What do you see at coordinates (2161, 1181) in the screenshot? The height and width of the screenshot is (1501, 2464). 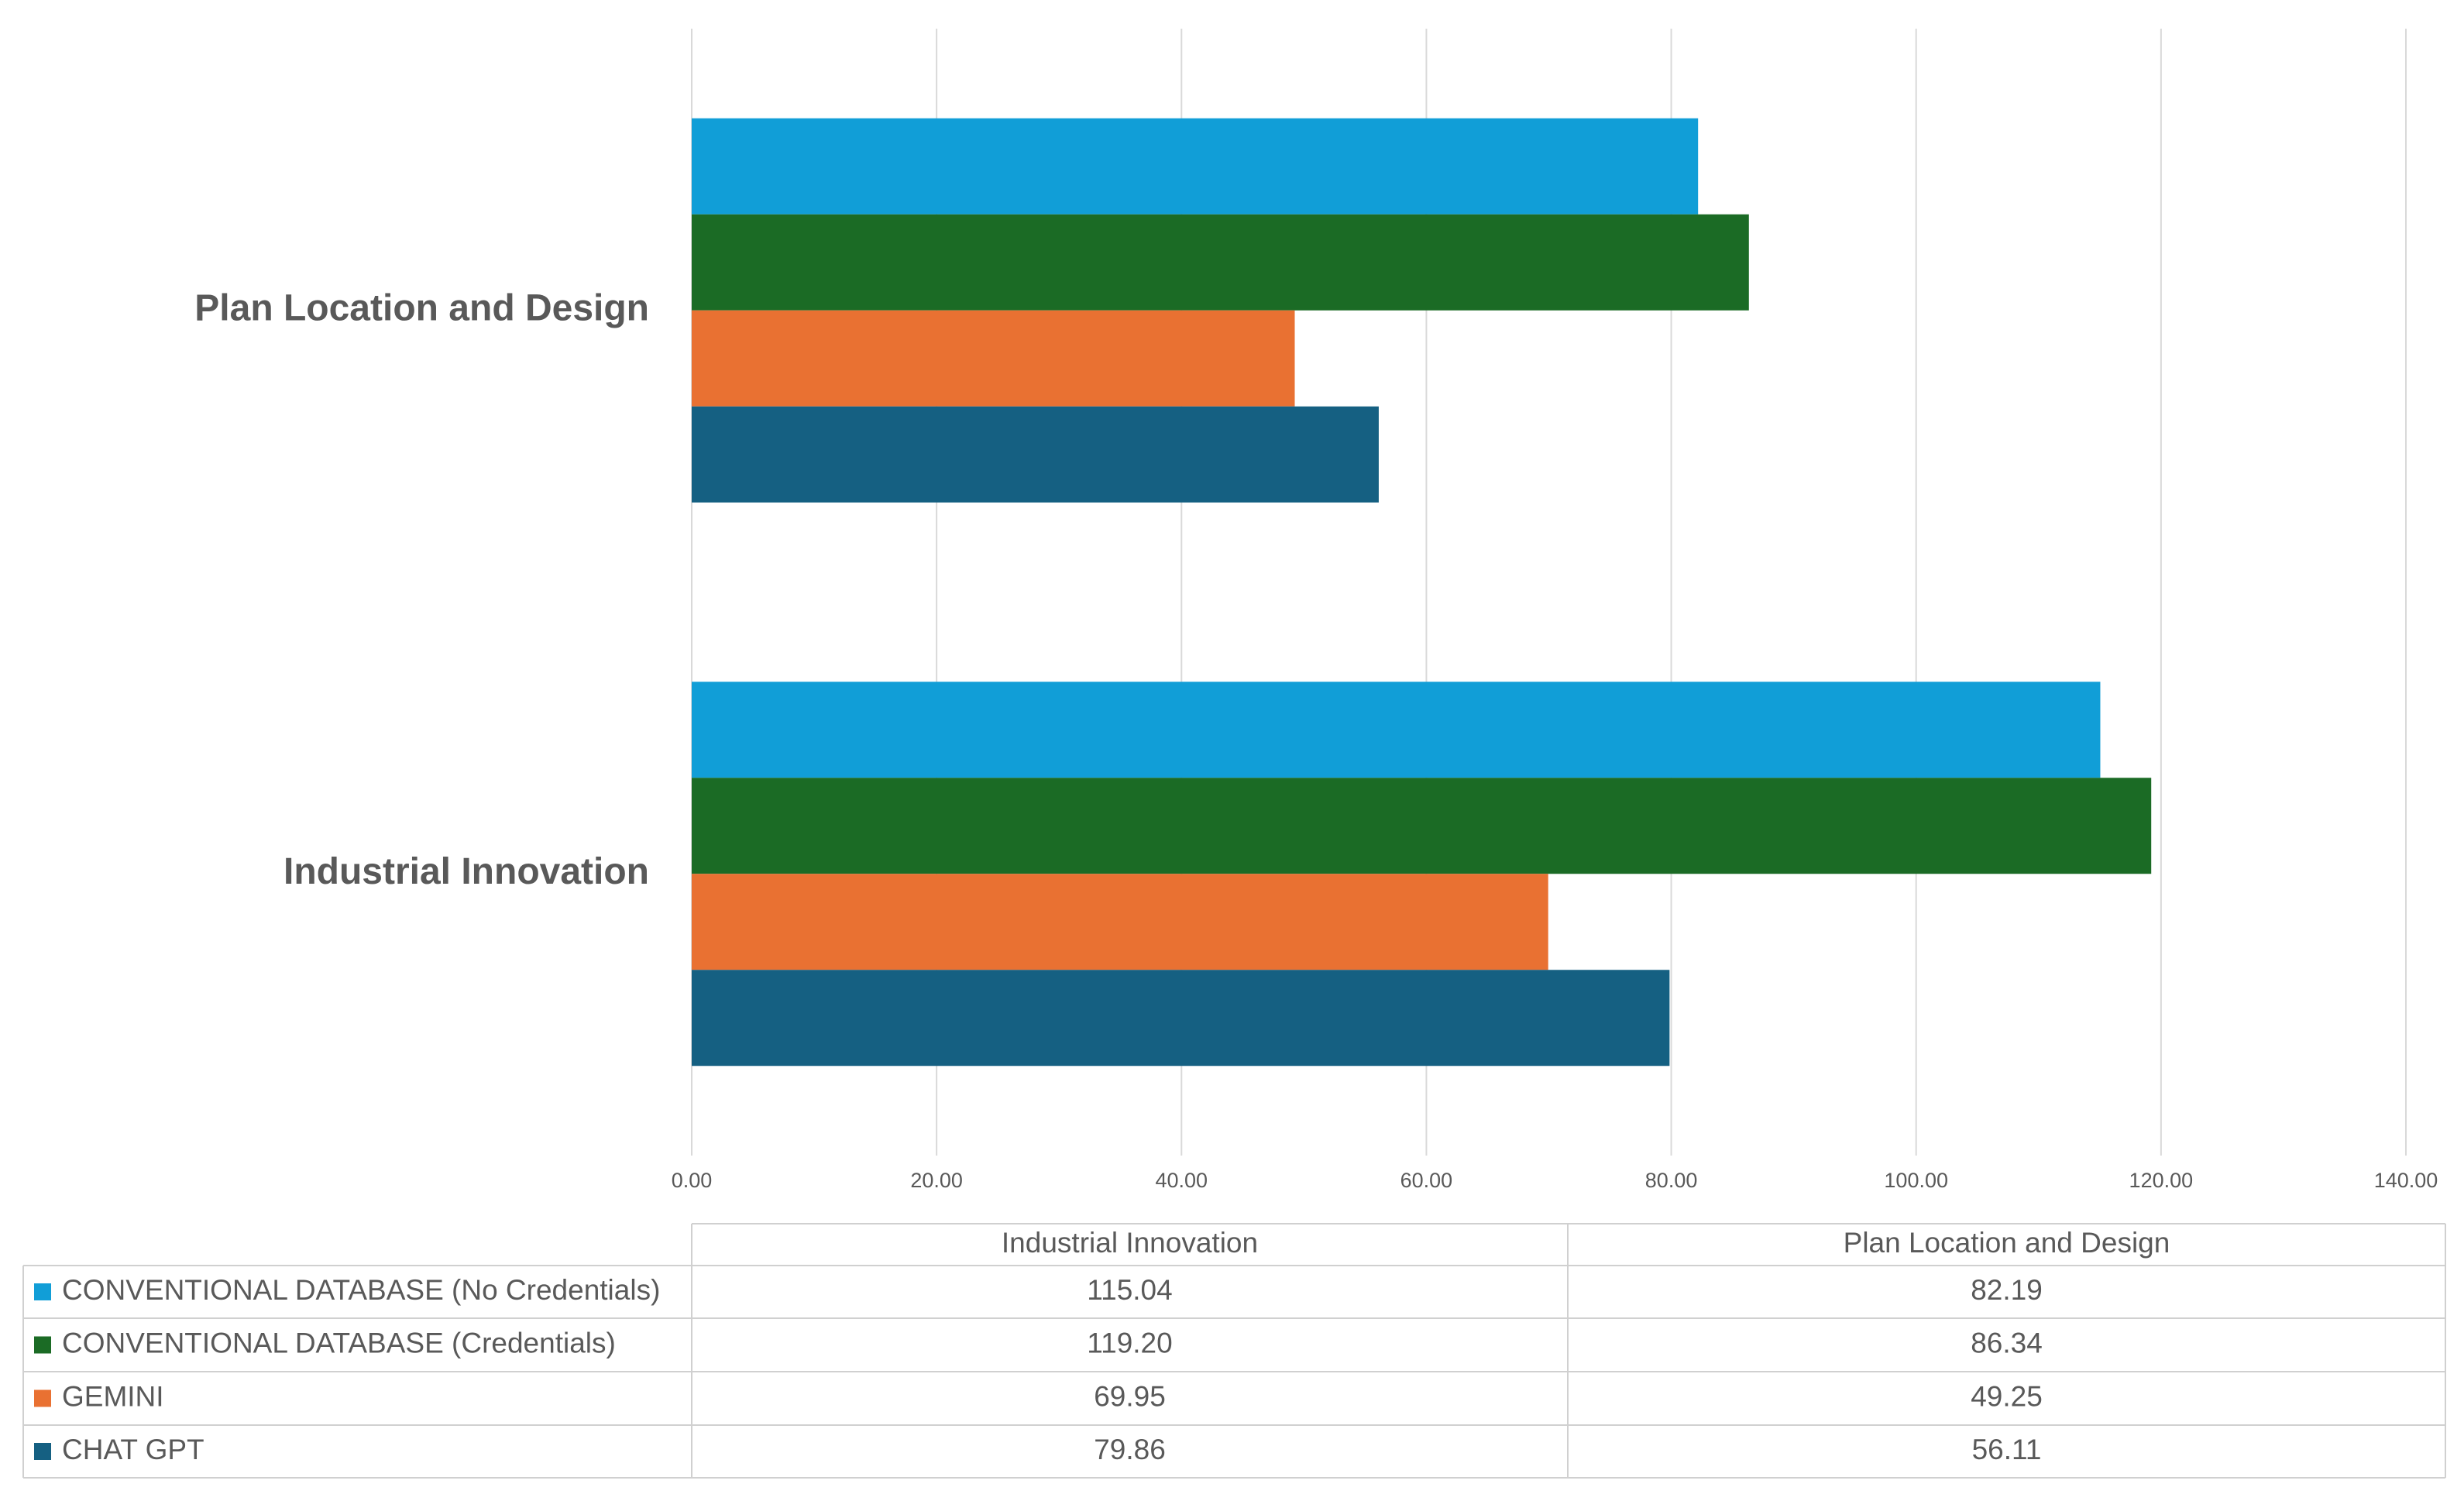 I see `x-tick-label: 120.00` at bounding box center [2161, 1181].